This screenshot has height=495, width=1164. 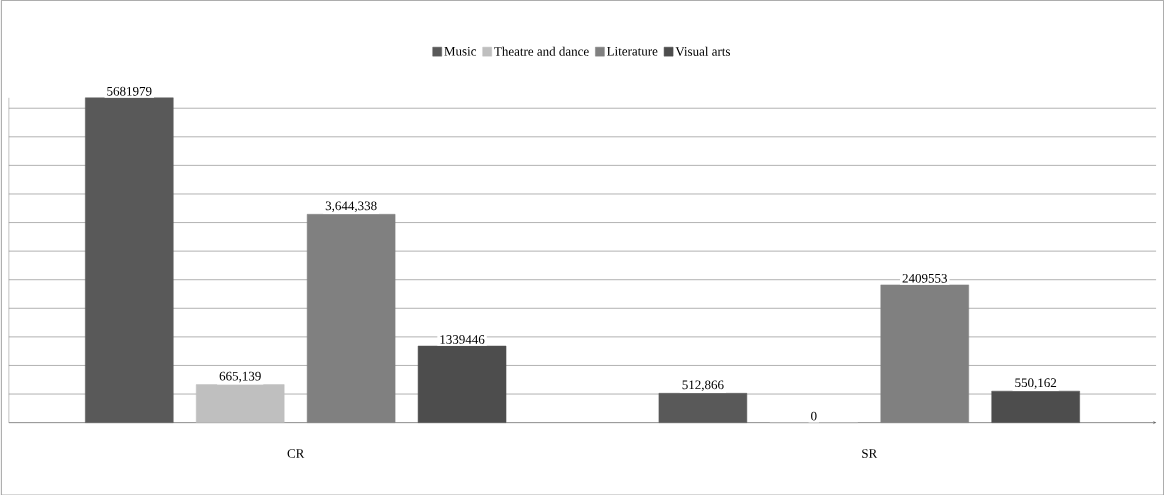 I want to click on data-label: 665,139, so click(x=240, y=377).